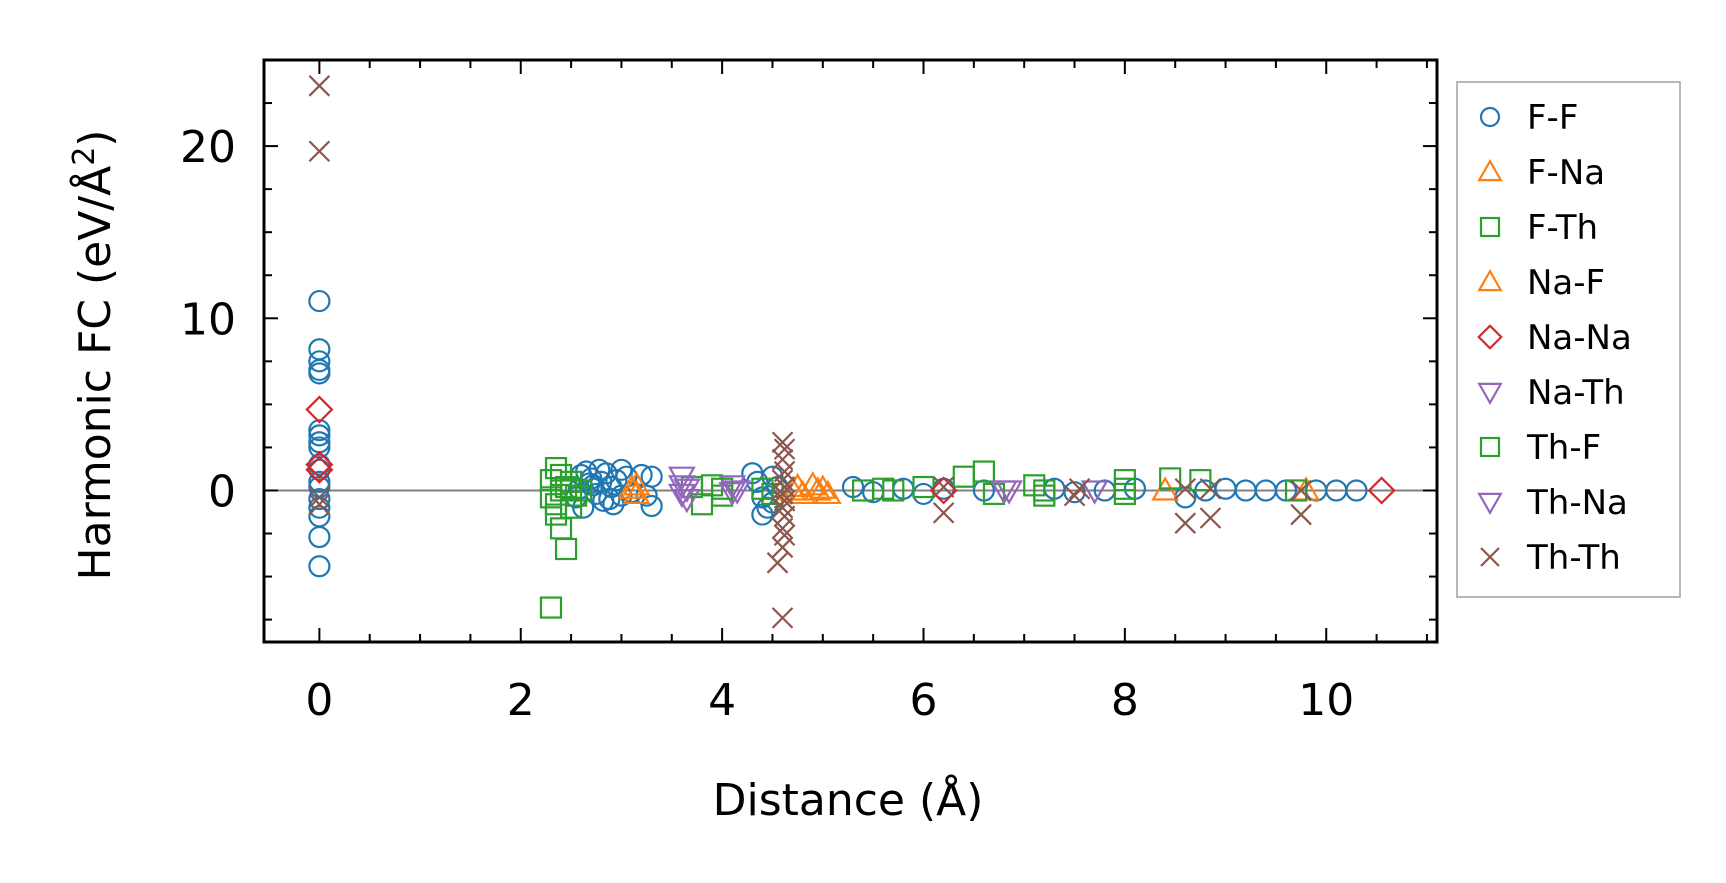 The height and width of the screenshot is (883, 1726). Describe the element at coordinates (1563, 448) in the screenshot. I see `legend-label: Th-F` at that location.